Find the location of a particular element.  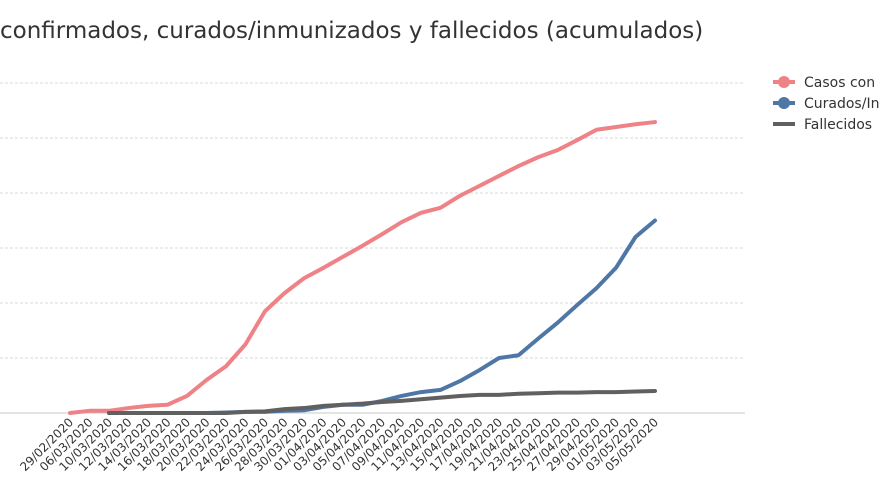

legend-label: Curados/In is located at coordinates (841, 104).